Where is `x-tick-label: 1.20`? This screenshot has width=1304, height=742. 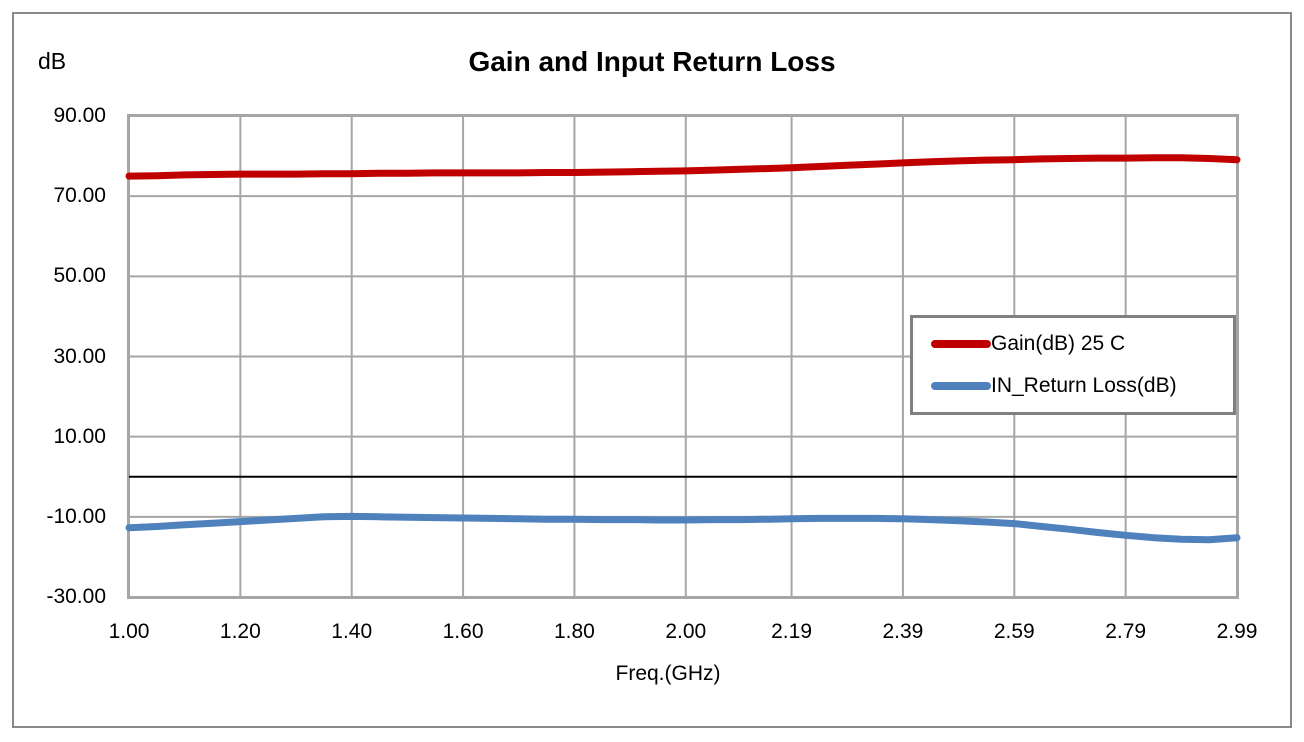
x-tick-label: 1.20 is located at coordinates (240, 631).